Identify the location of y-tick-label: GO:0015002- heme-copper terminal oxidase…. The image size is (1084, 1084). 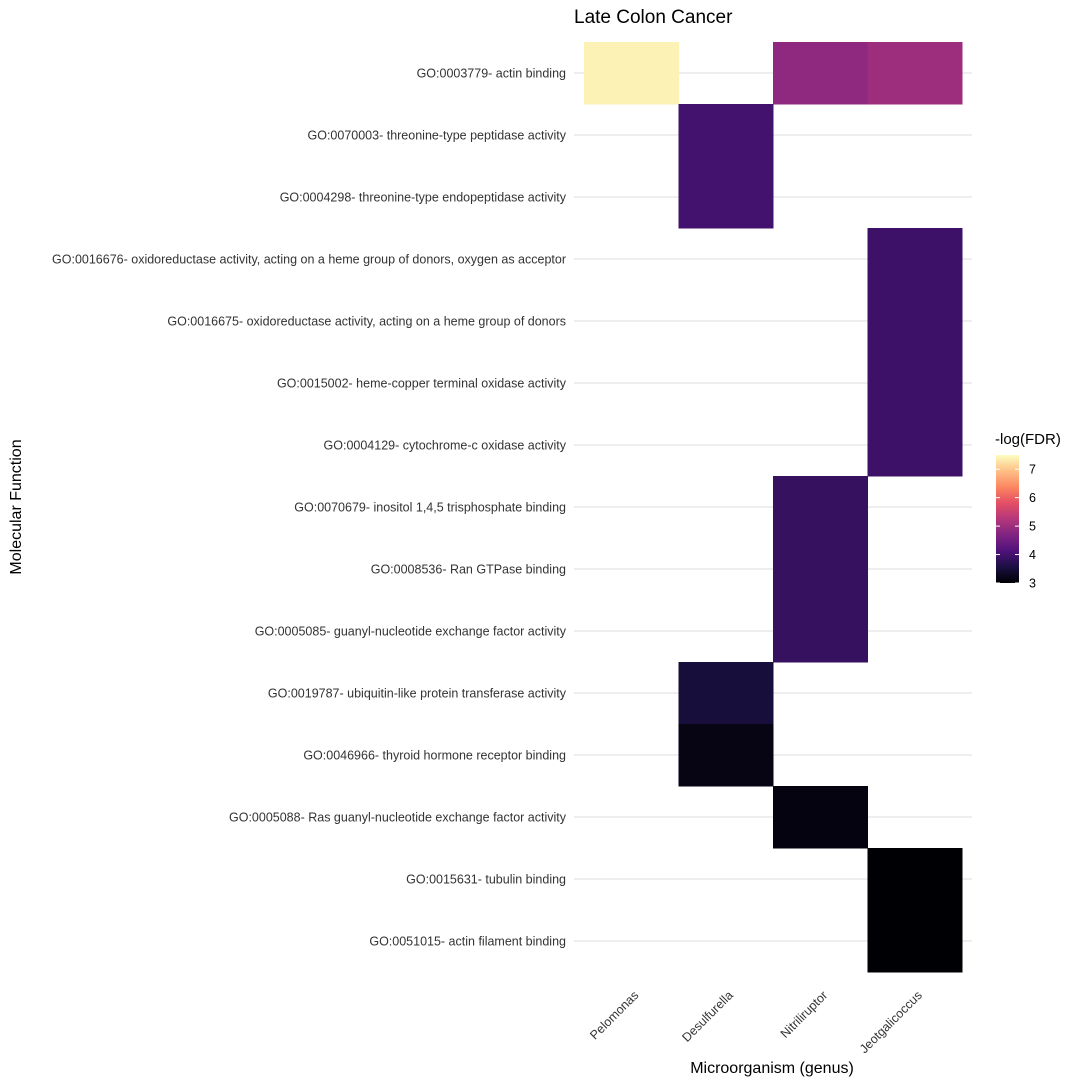
(422, 384).